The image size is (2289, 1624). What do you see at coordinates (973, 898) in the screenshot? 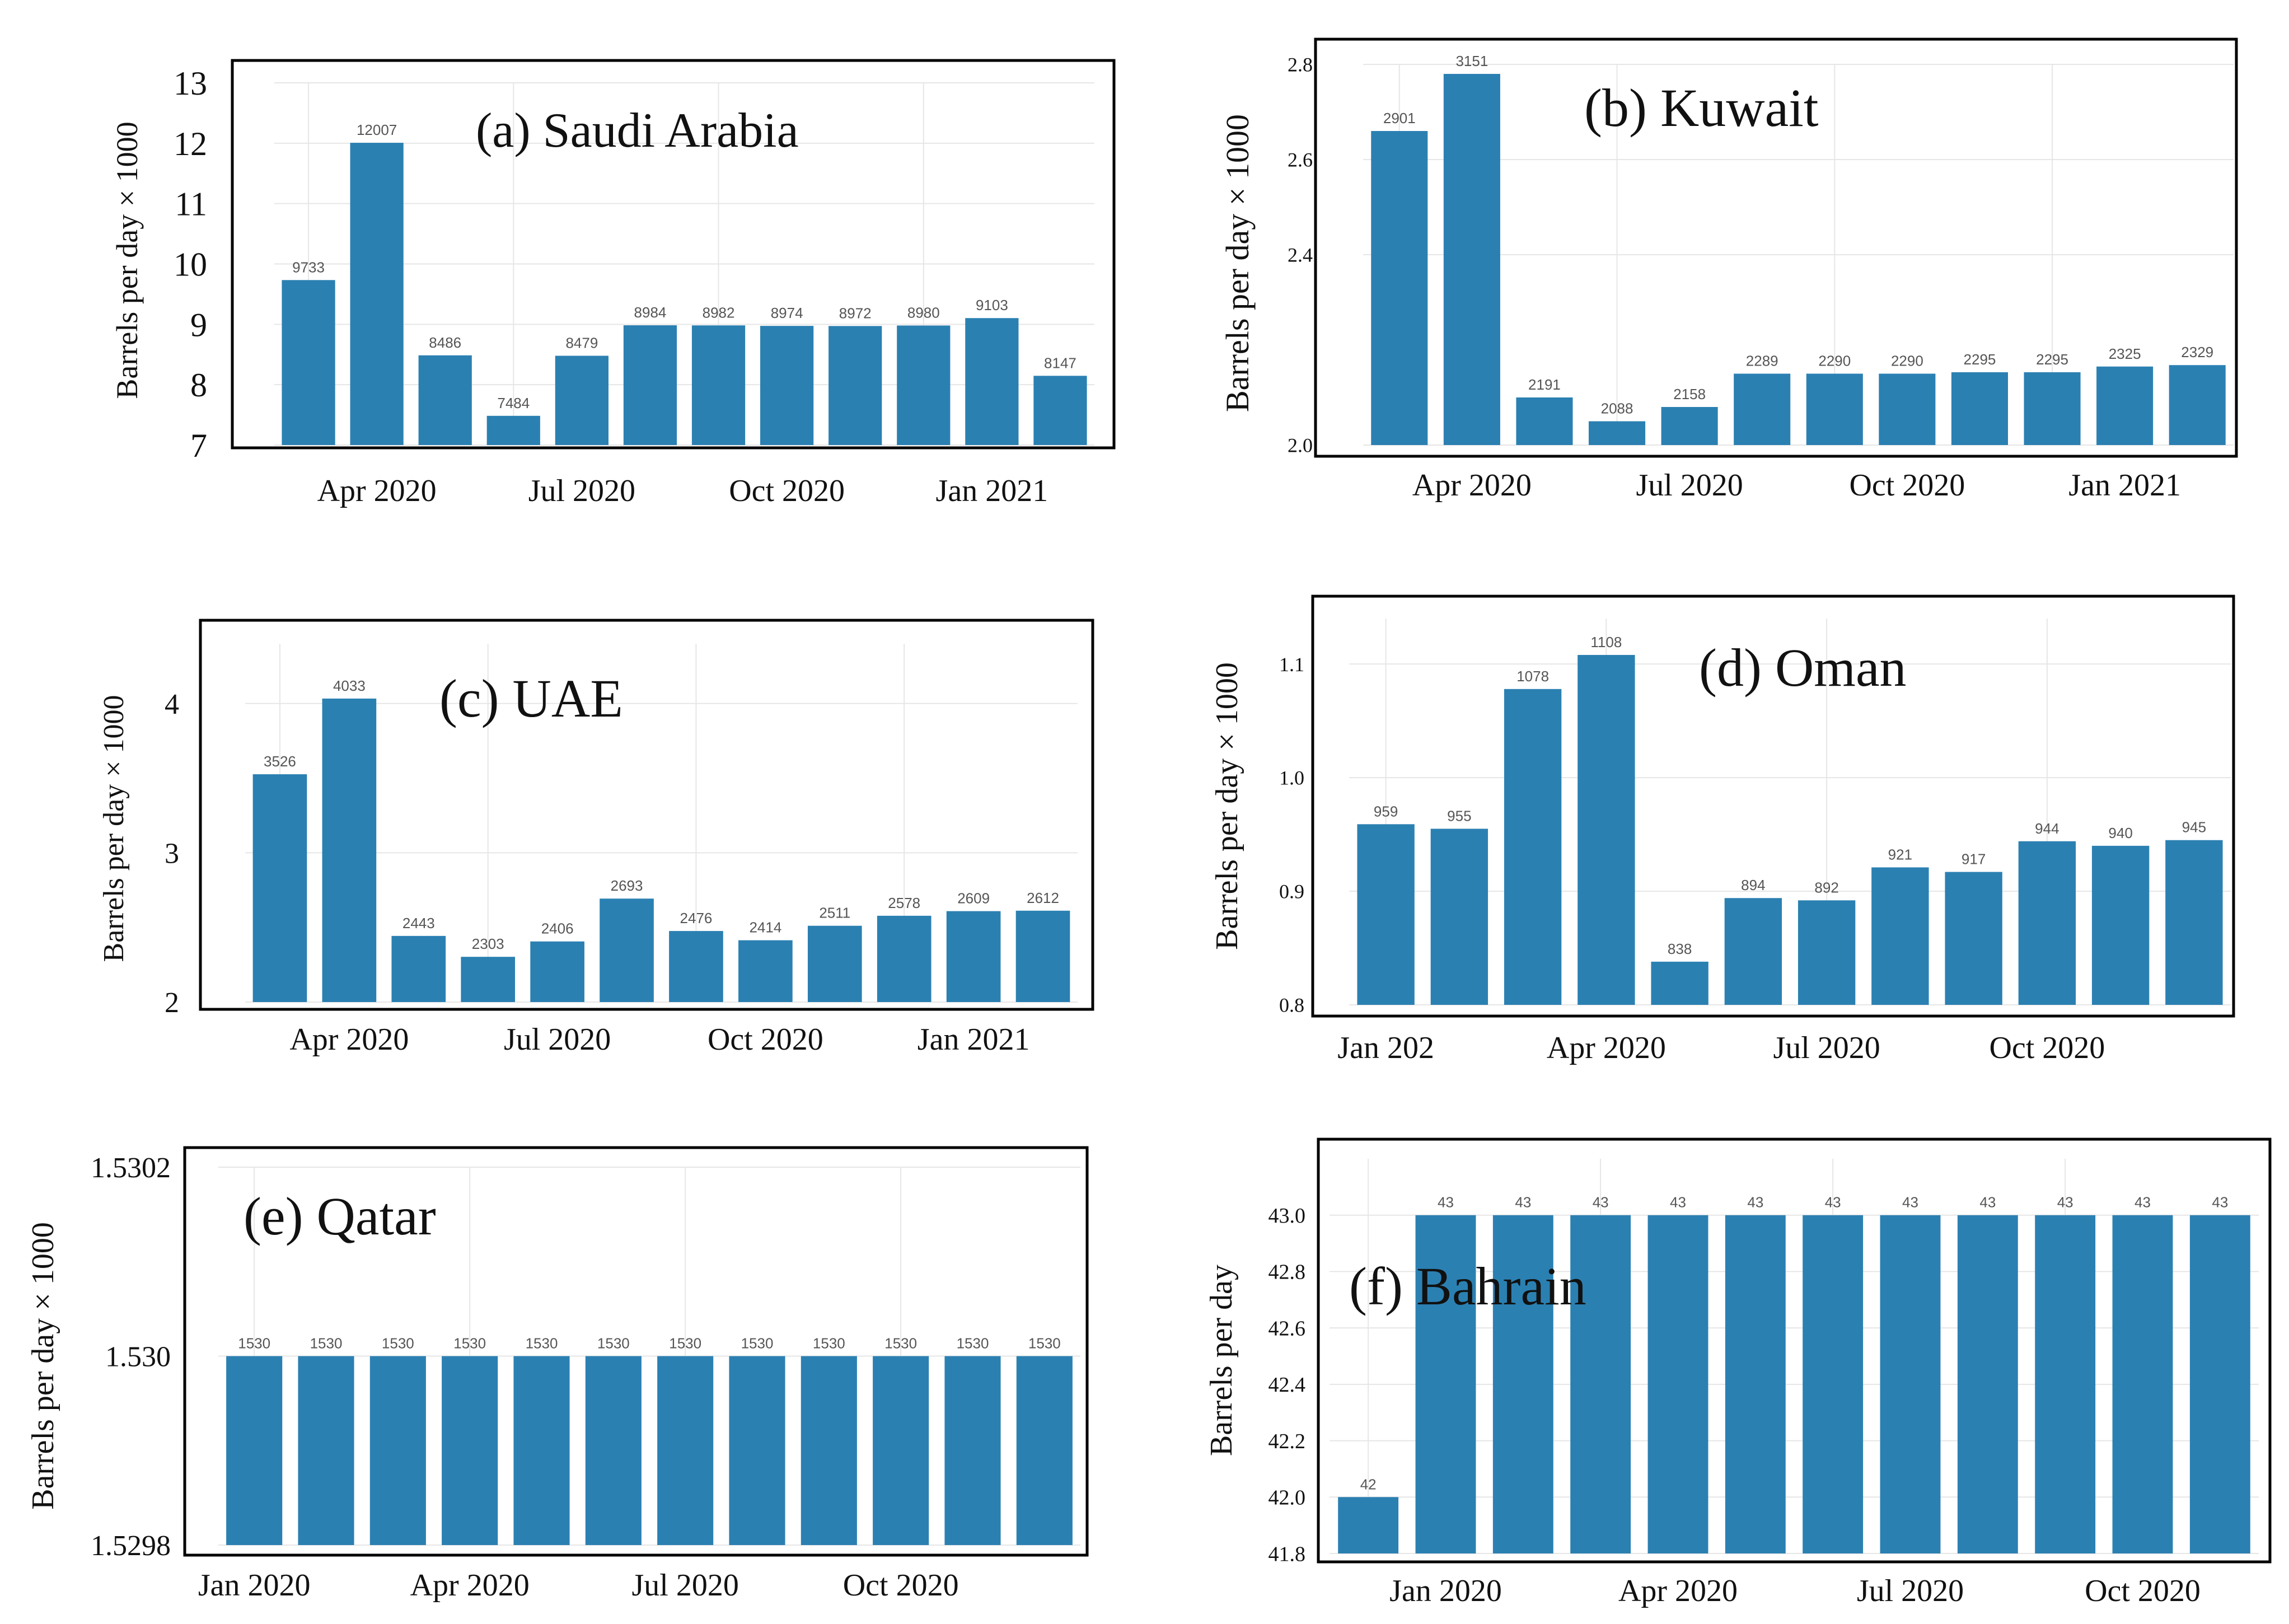
I see `value-label: 2609` at bounding box center [973, 898].